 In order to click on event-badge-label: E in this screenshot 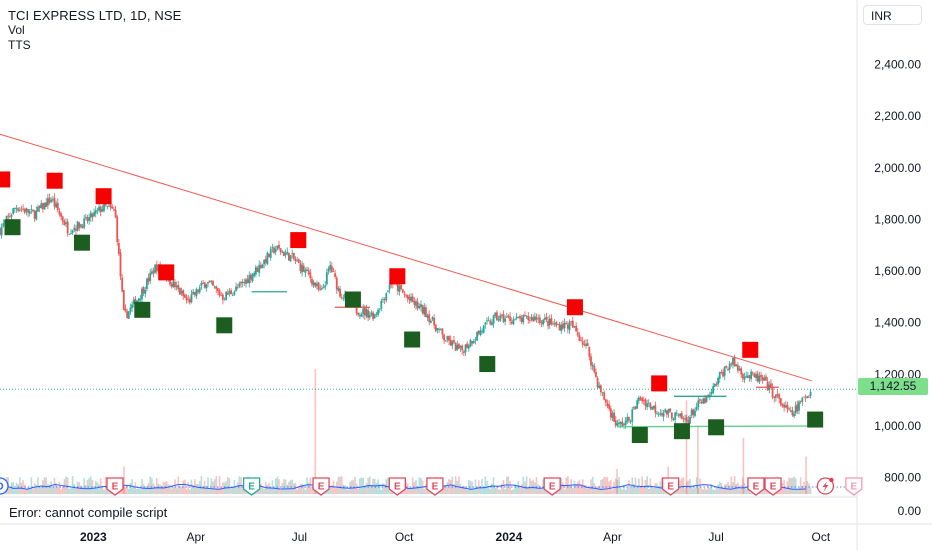, I will do `click(552, 487)`.